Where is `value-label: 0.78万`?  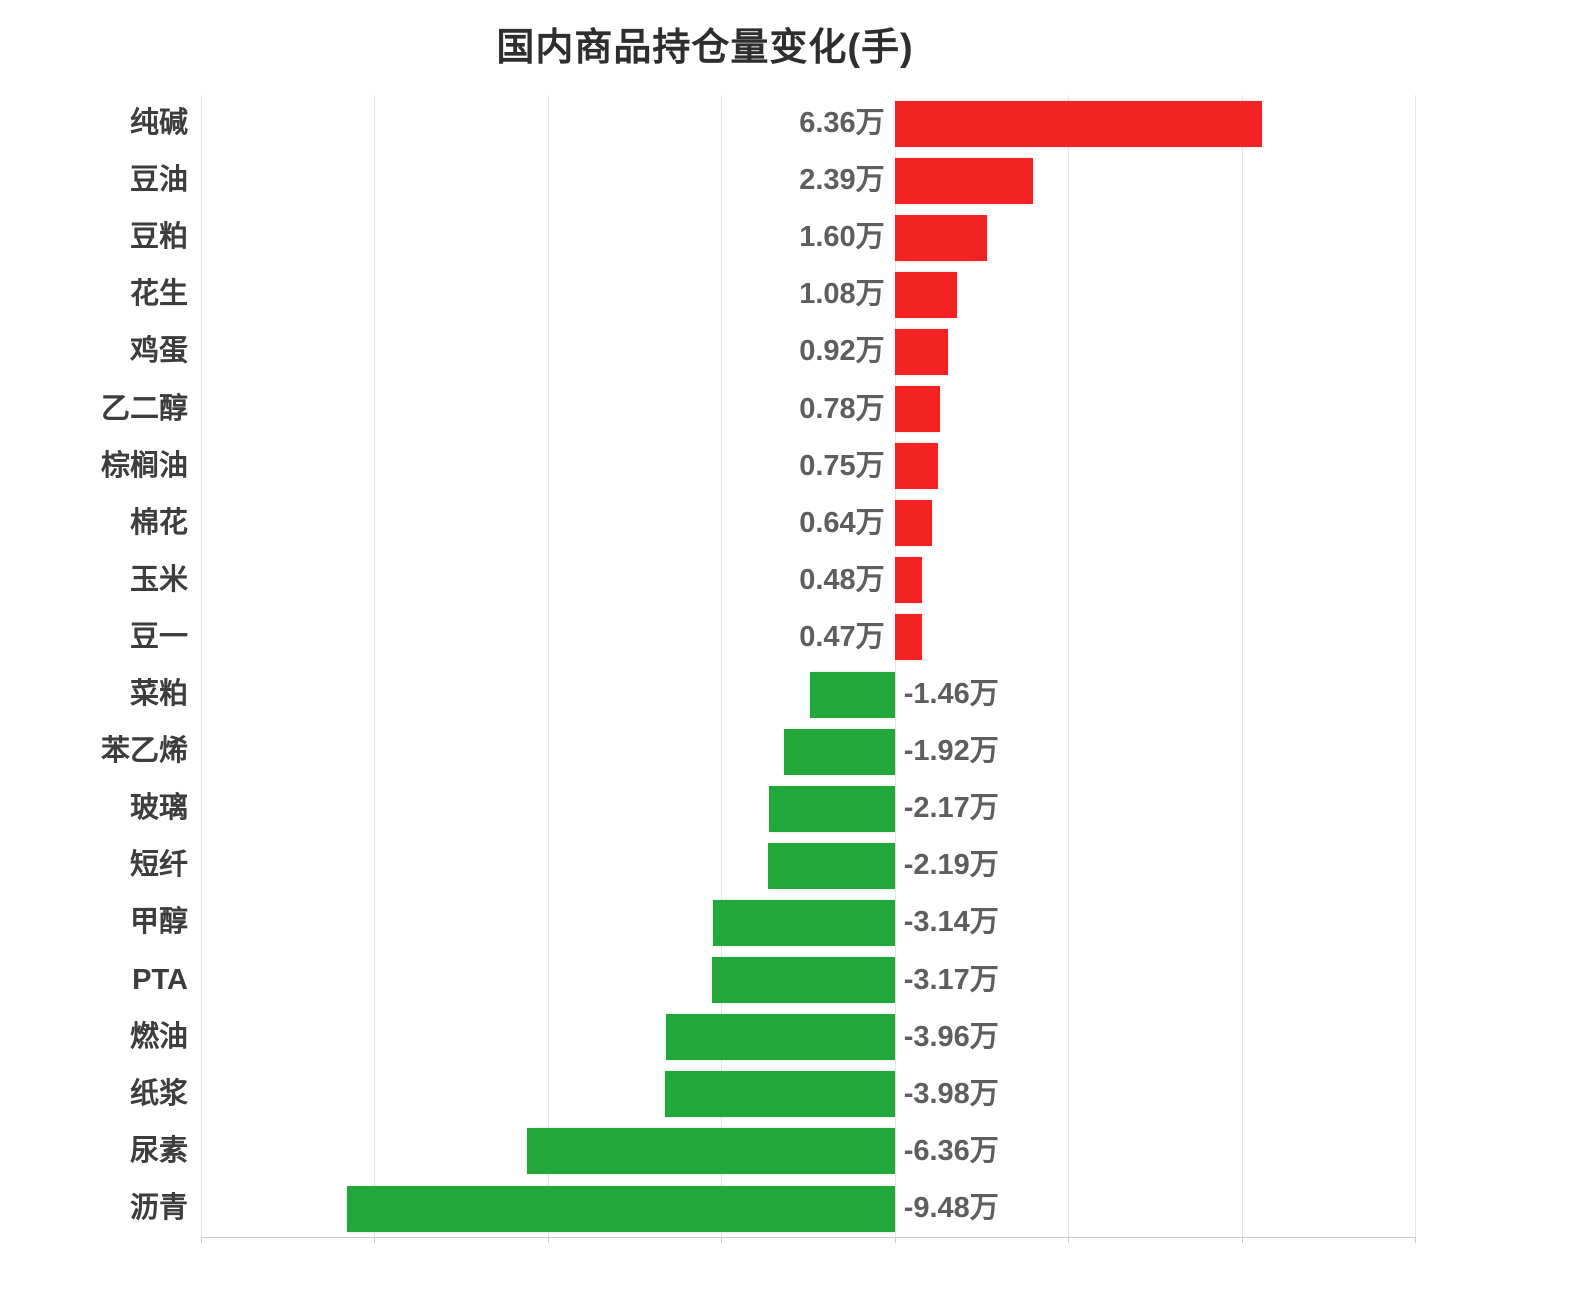
value-label: 0.78万 is located at coordinates (842, 408).